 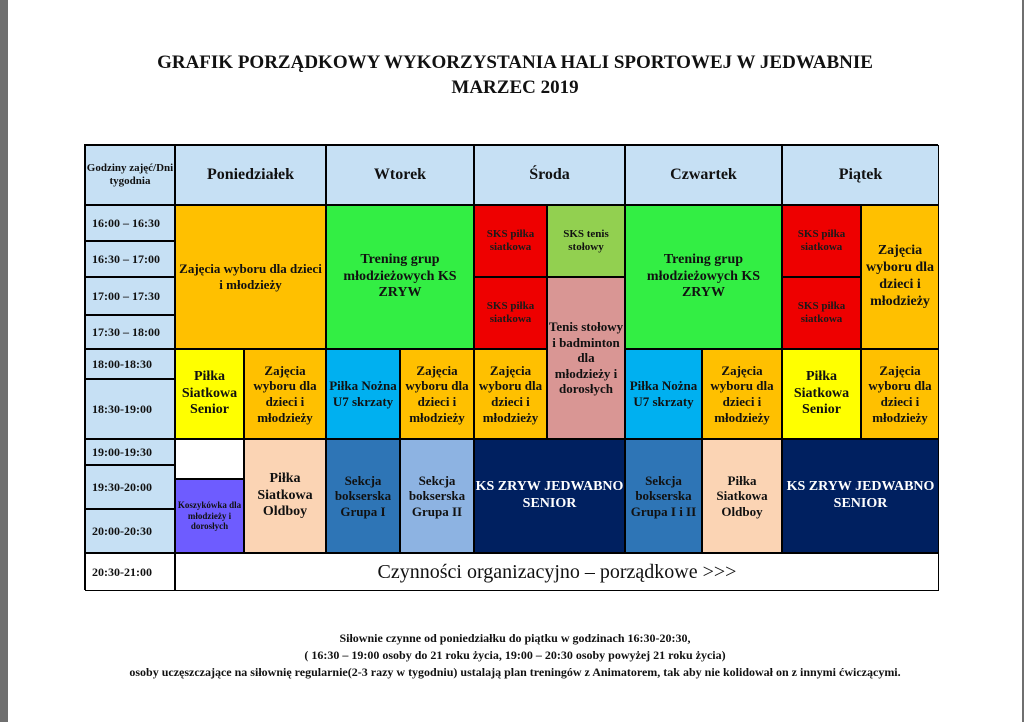 What do you see at coordinates (895, 487) in the screenshot?
I see `cell-line: JEDWABNO` at bounding box center [895, 487].